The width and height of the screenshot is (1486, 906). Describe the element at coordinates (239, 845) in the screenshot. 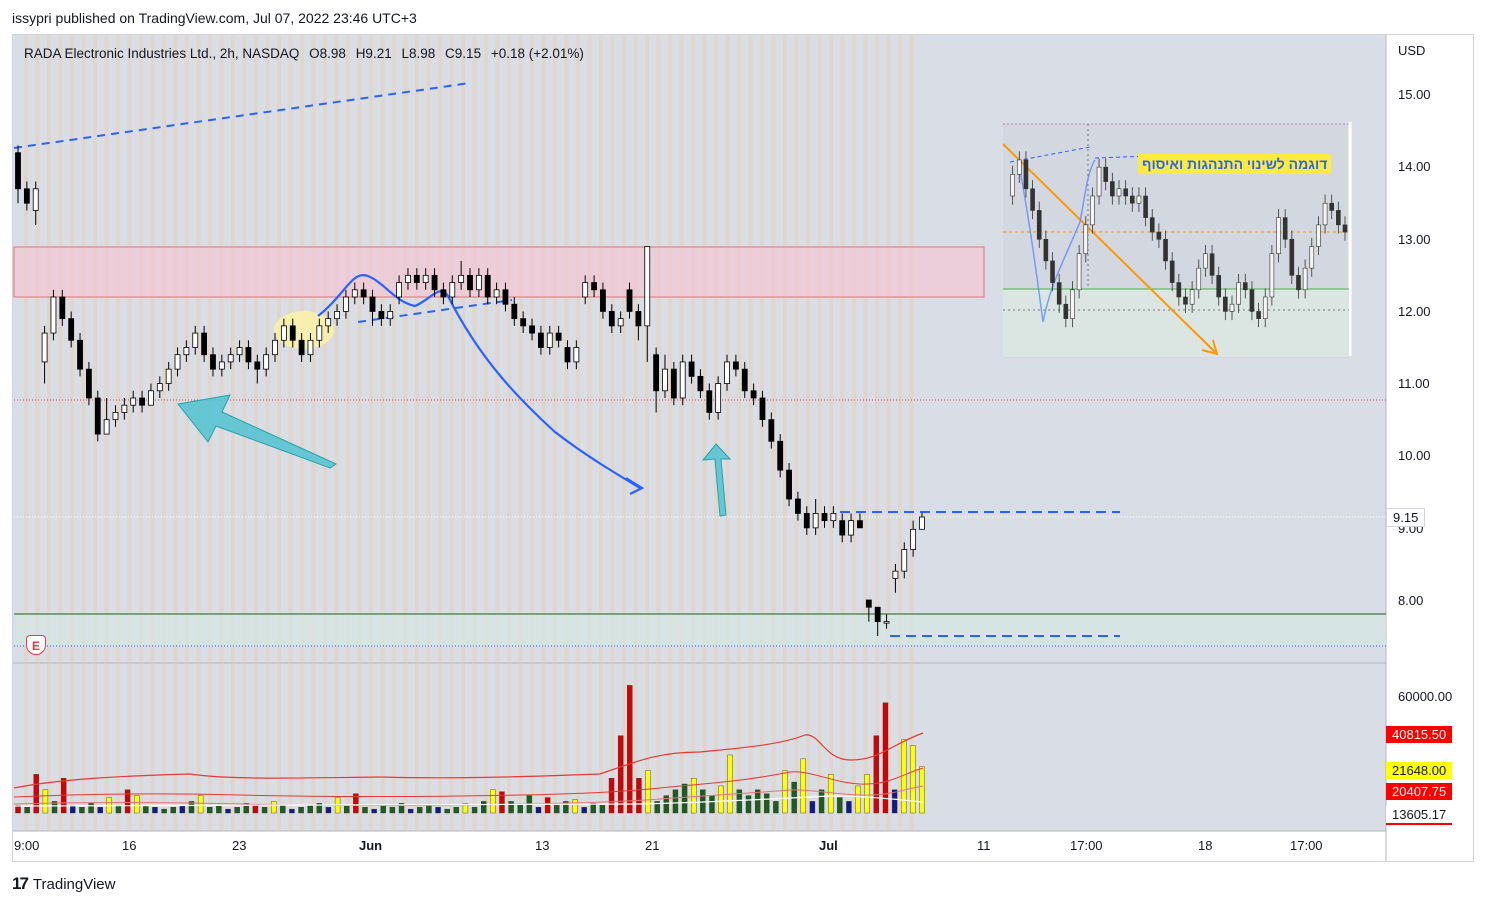

I see `time-tick: 23` at that location.